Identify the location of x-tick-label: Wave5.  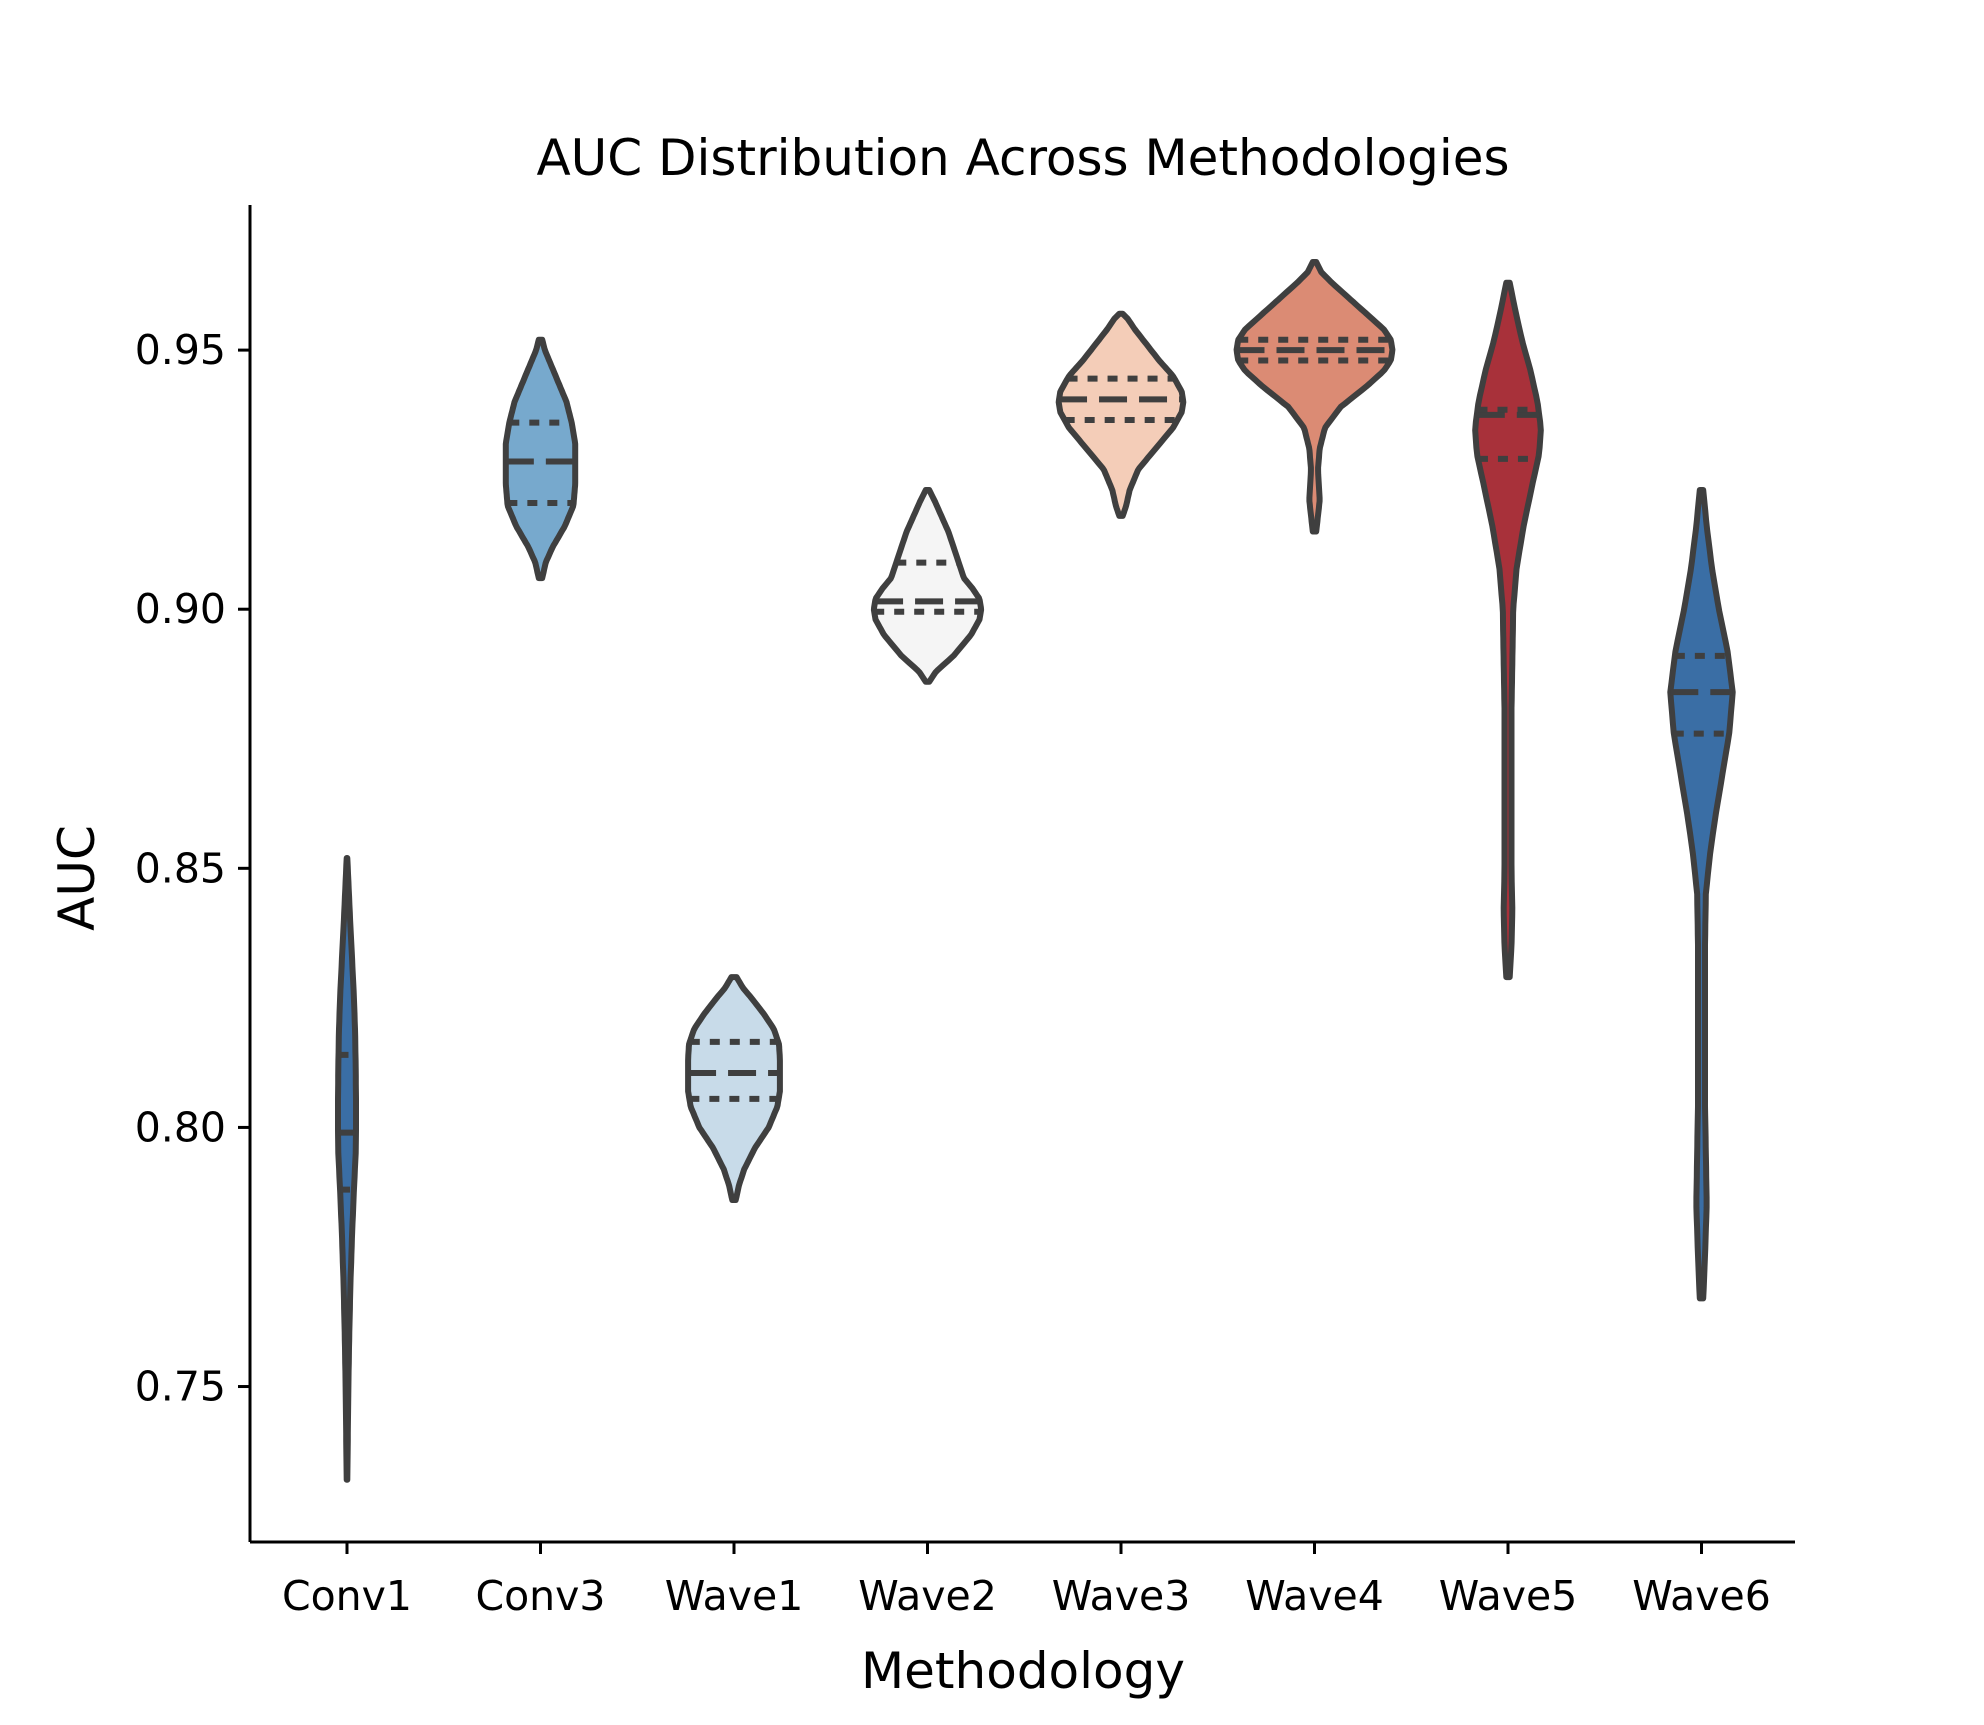
(1508, 1596).